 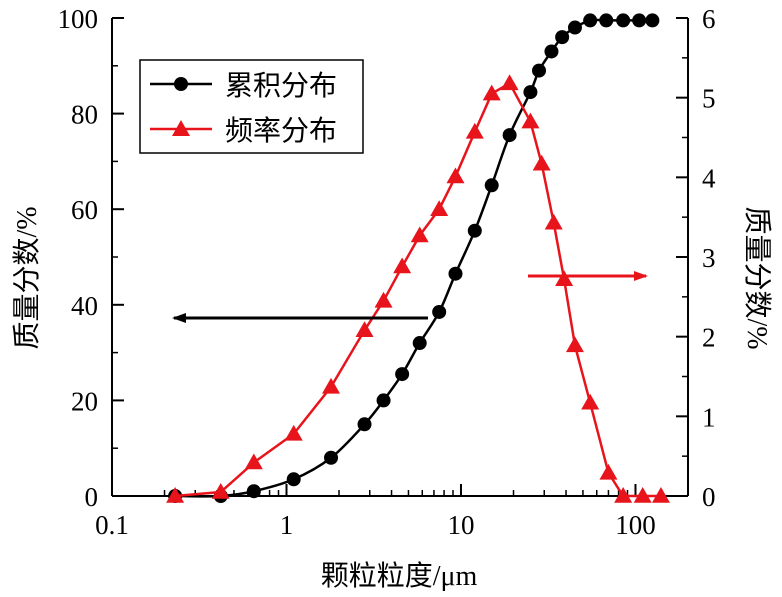 What do you see at coordinates (84, 210) in the screenshot?
I see `left-y-tick-label: 60` at bounding box center [84, 210].